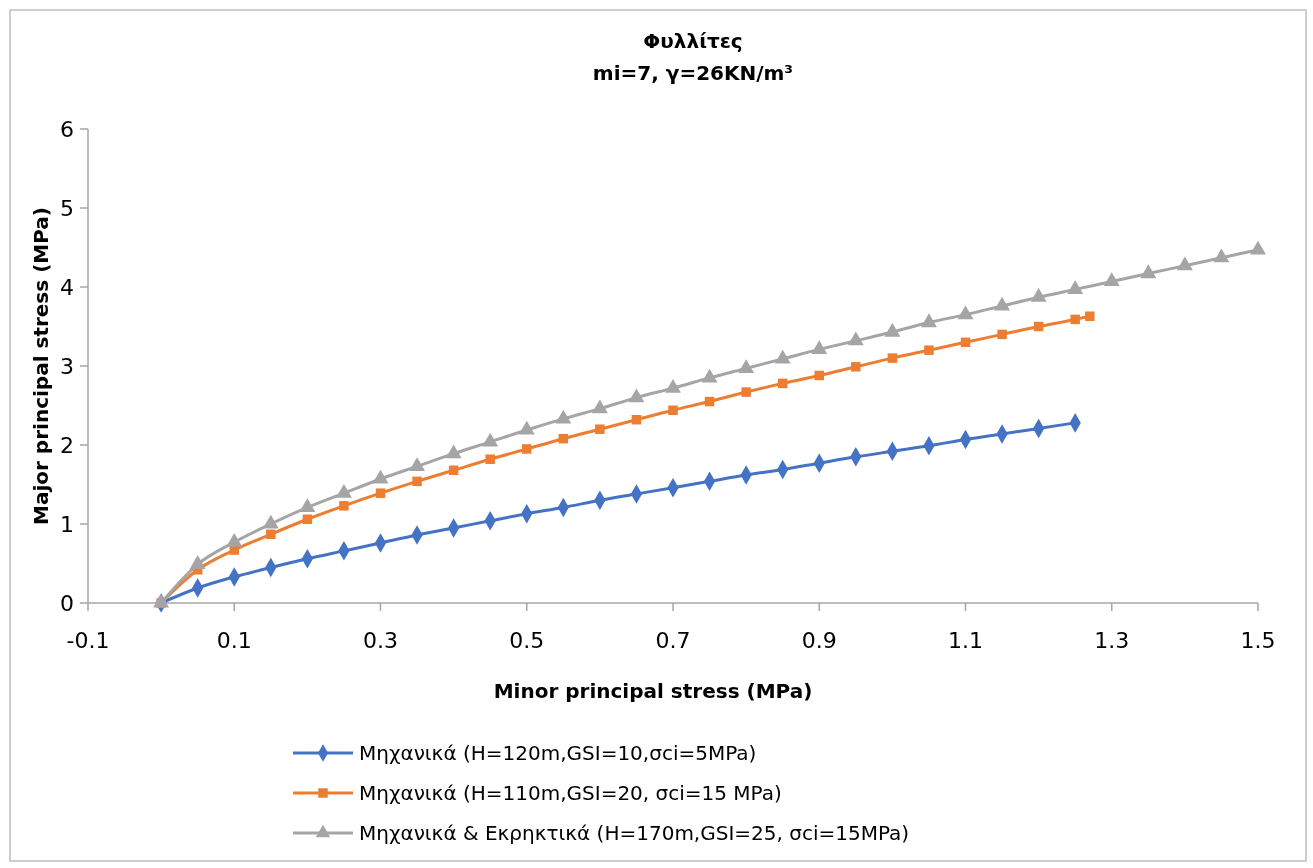 The width and height of the screenshot is (1313, 868). I want to click on y-tick-label: 6, so click(67, 129).